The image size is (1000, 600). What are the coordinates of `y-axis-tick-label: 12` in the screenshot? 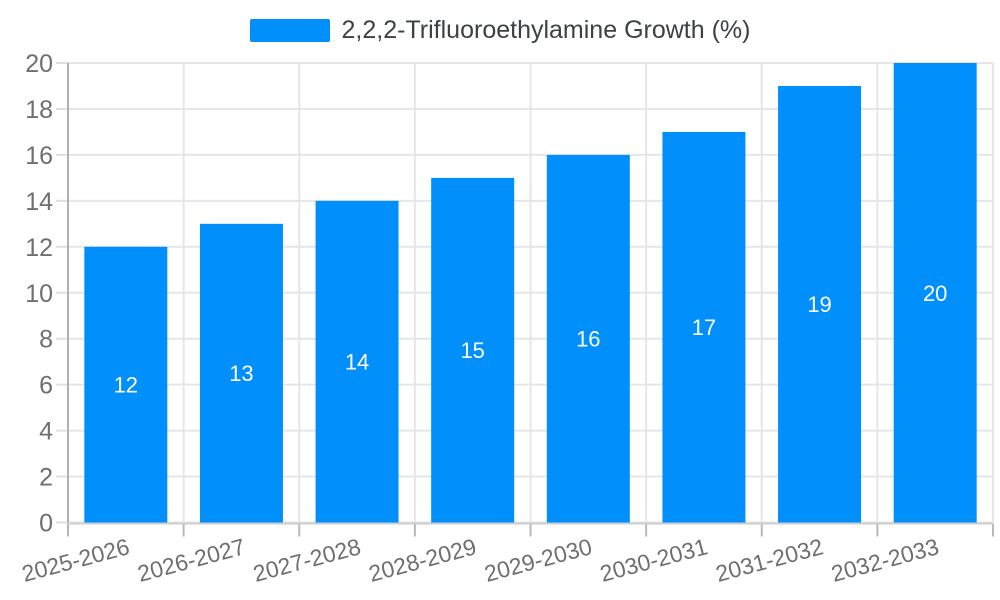 It's located at (39, 248).